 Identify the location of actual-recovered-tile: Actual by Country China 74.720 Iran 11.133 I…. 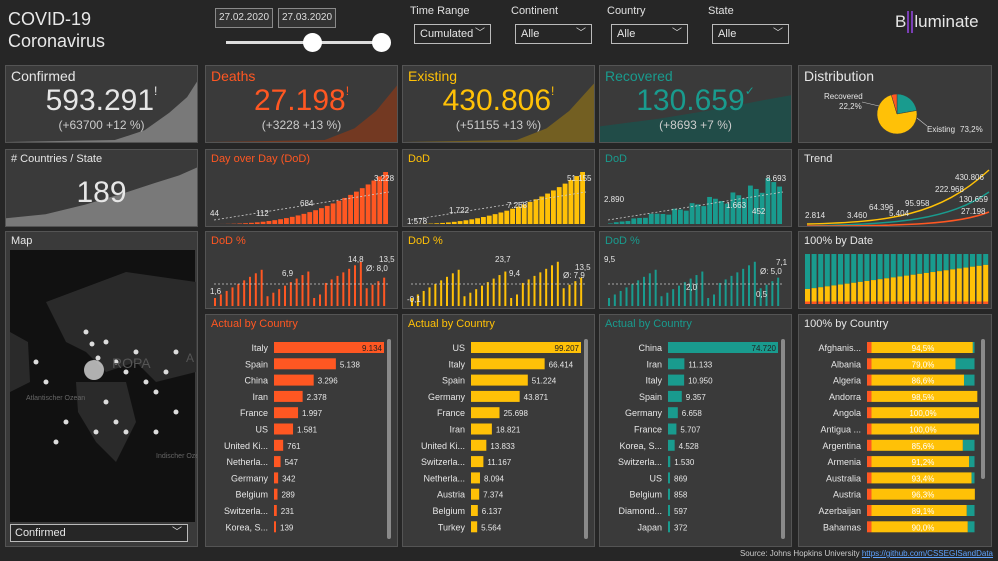
(695, 430).